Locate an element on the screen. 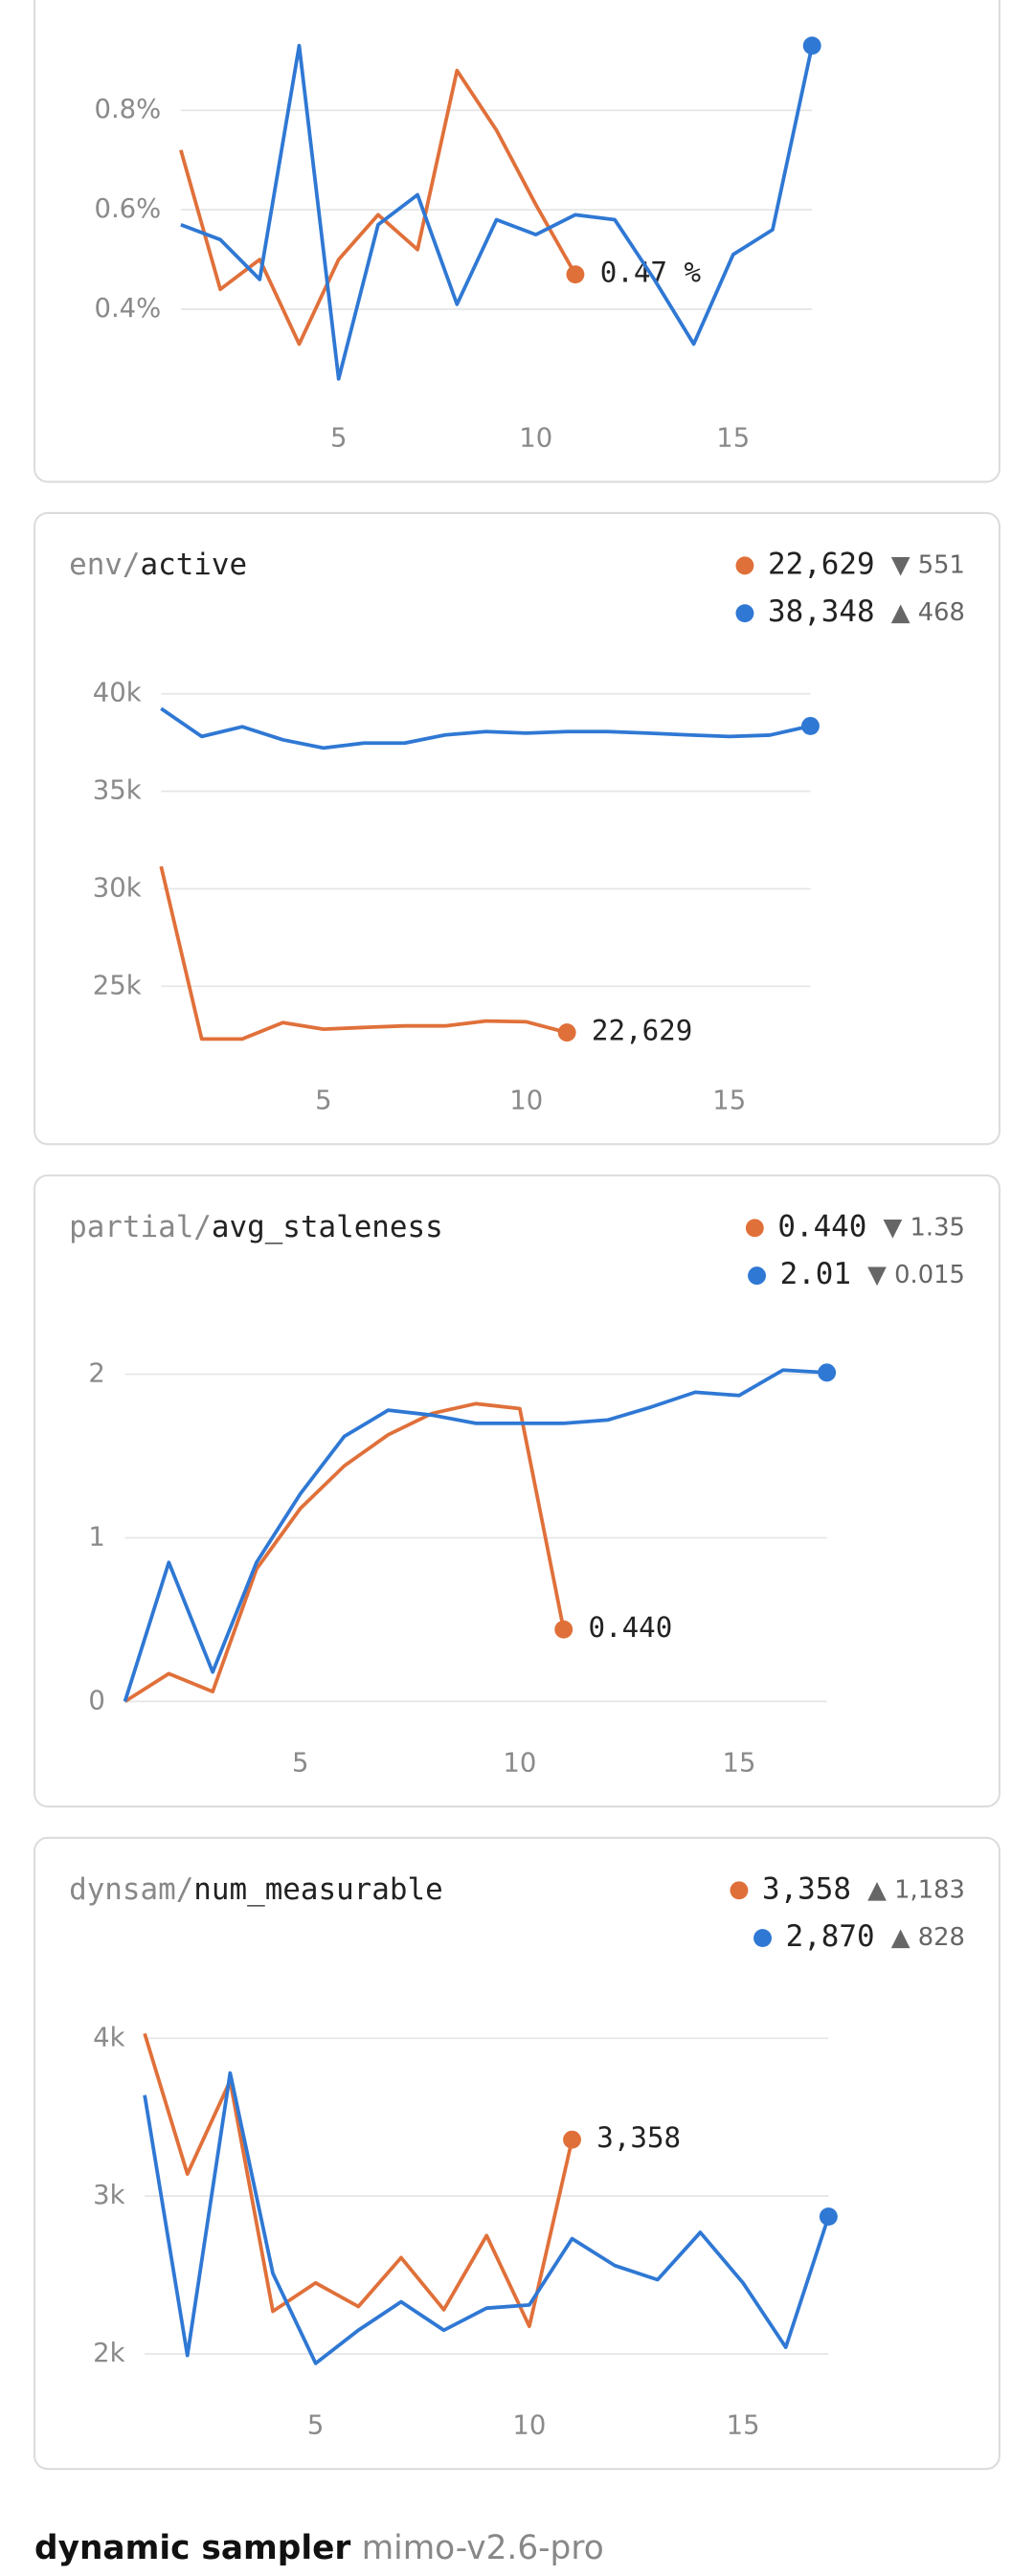 This screenshot has height=2576, width=1034. title-name: num_measurable is located at coordinates (317, 1889).